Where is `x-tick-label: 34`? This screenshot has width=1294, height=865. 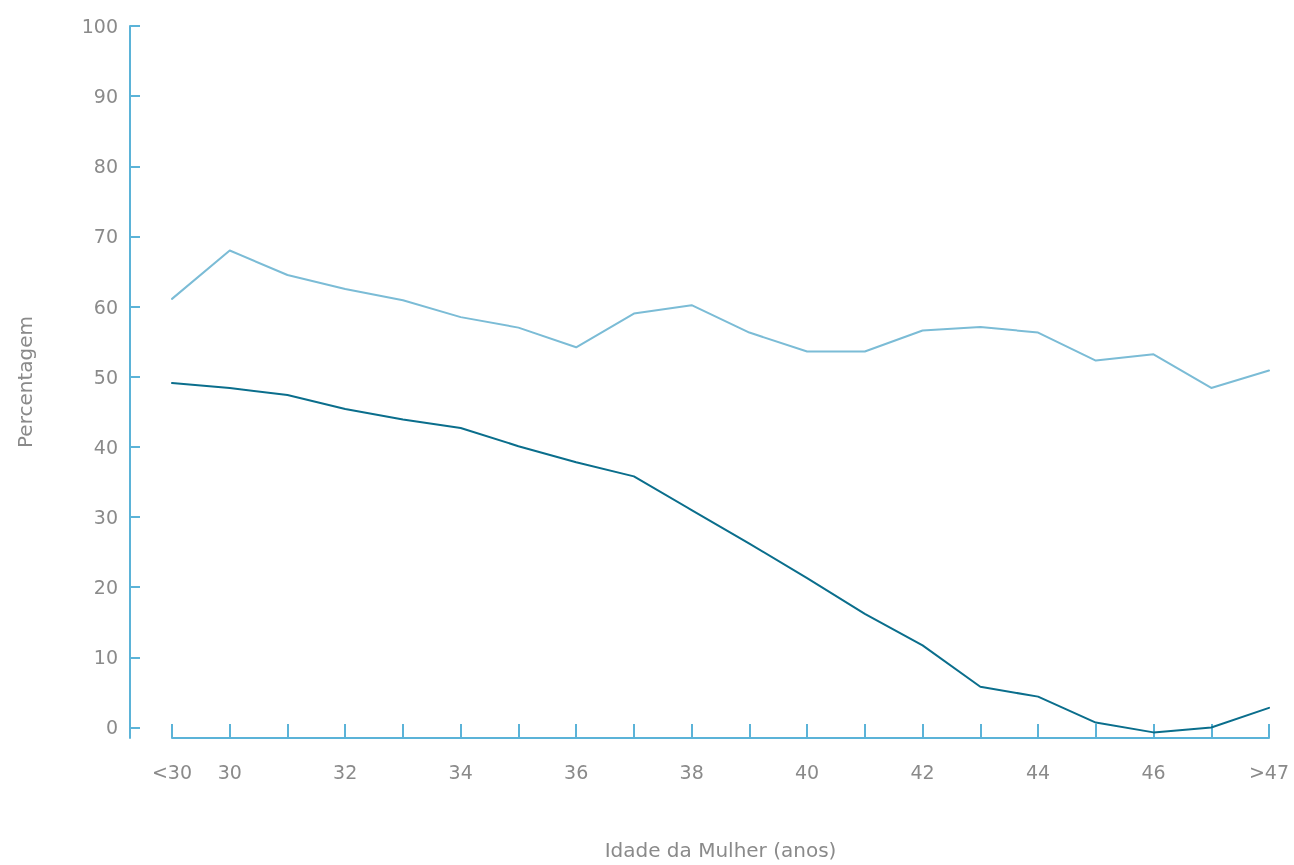 x-tick-label: 34 is located at coordinates (460, 771).